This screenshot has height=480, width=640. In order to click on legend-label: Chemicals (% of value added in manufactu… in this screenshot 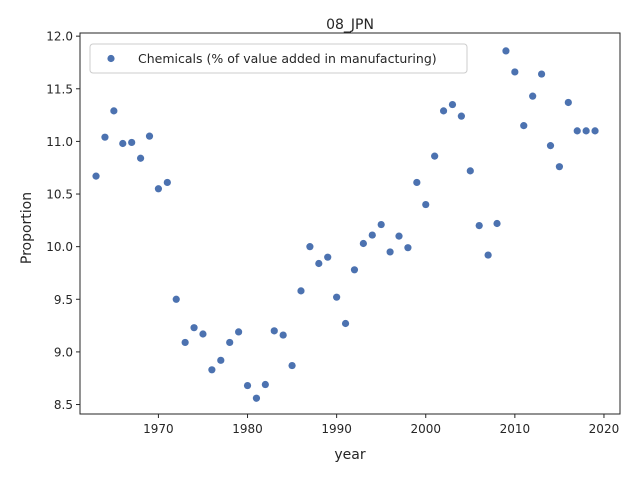, I will do `click(287, 58)`.